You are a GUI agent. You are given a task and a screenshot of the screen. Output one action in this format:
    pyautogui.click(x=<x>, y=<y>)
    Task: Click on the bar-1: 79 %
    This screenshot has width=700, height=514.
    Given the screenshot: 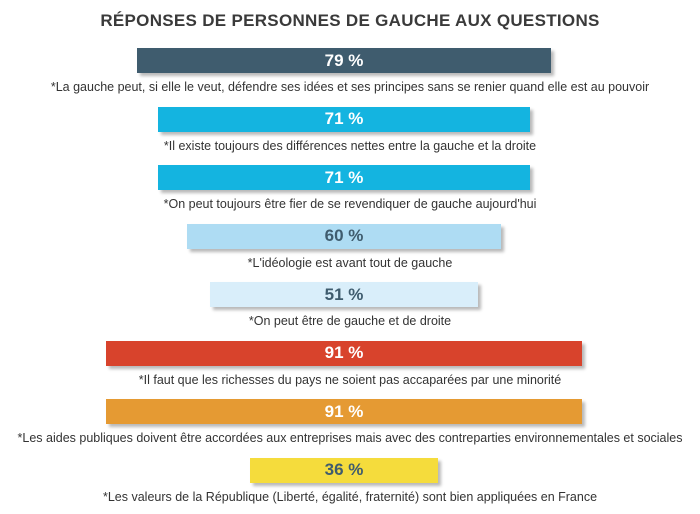 What is the action you would take?
    pyautogui.click(x=344, y=60)
    